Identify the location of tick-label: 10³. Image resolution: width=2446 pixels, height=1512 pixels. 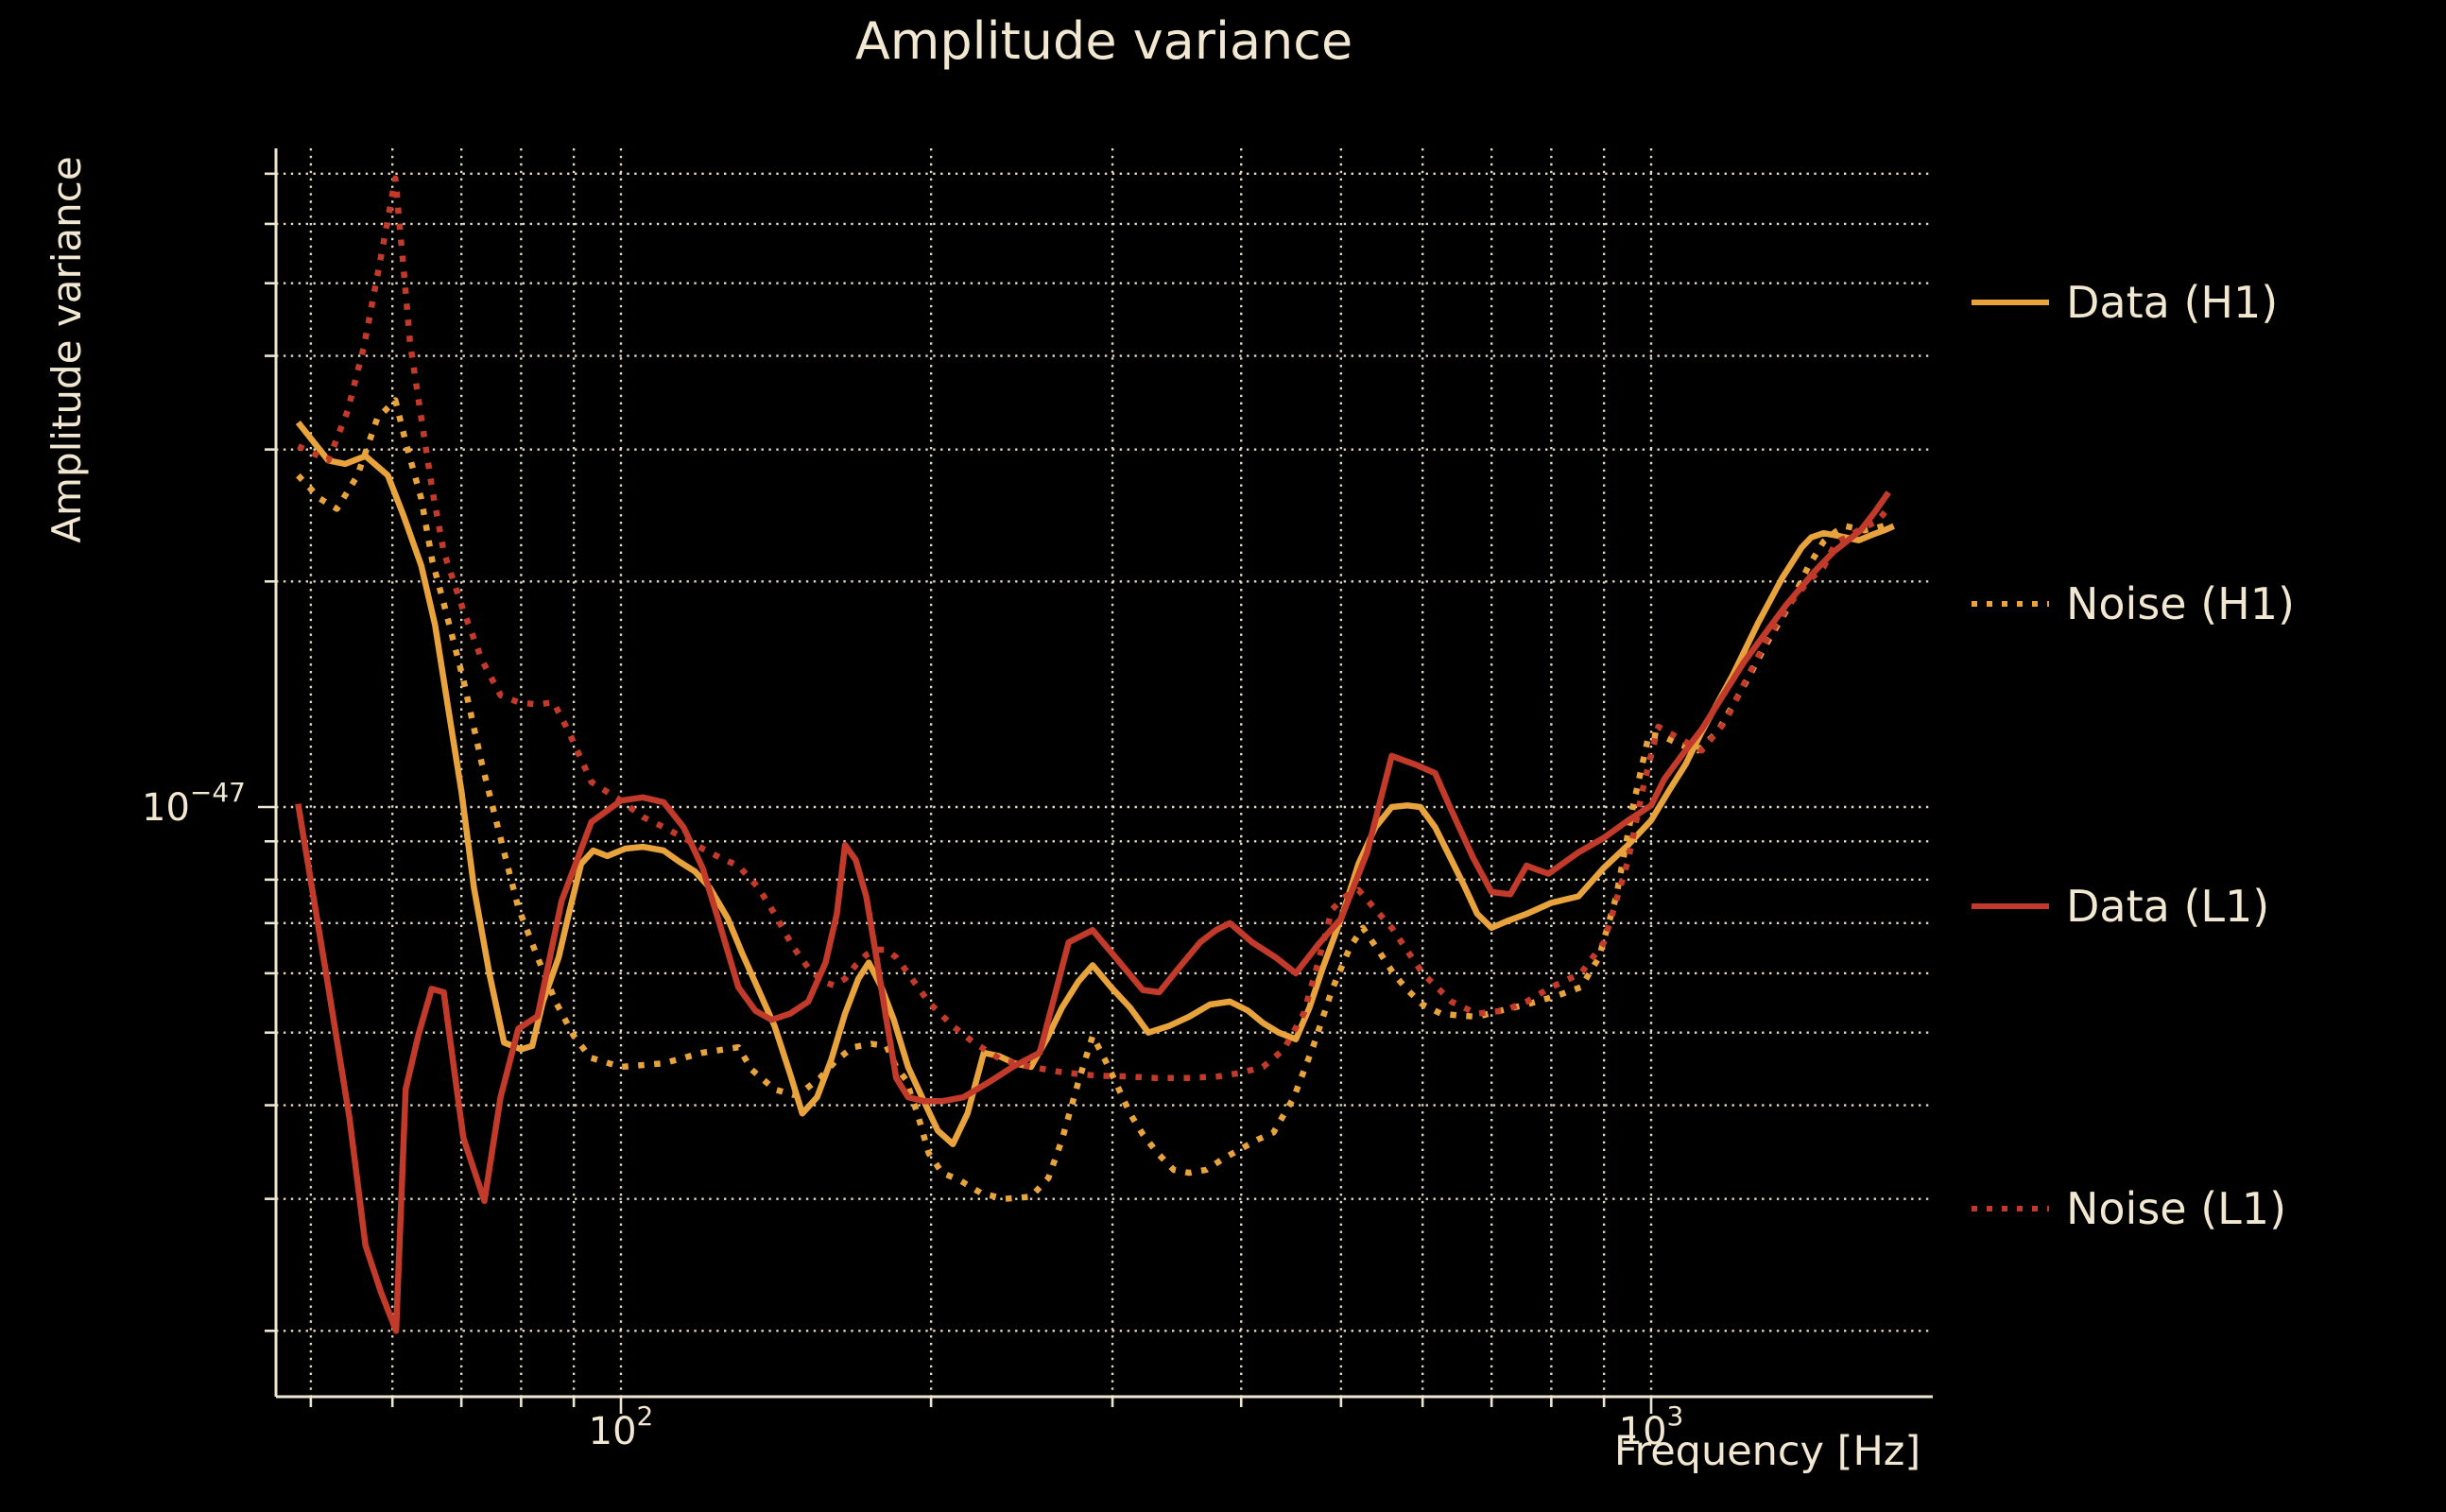
(1651, 1426).